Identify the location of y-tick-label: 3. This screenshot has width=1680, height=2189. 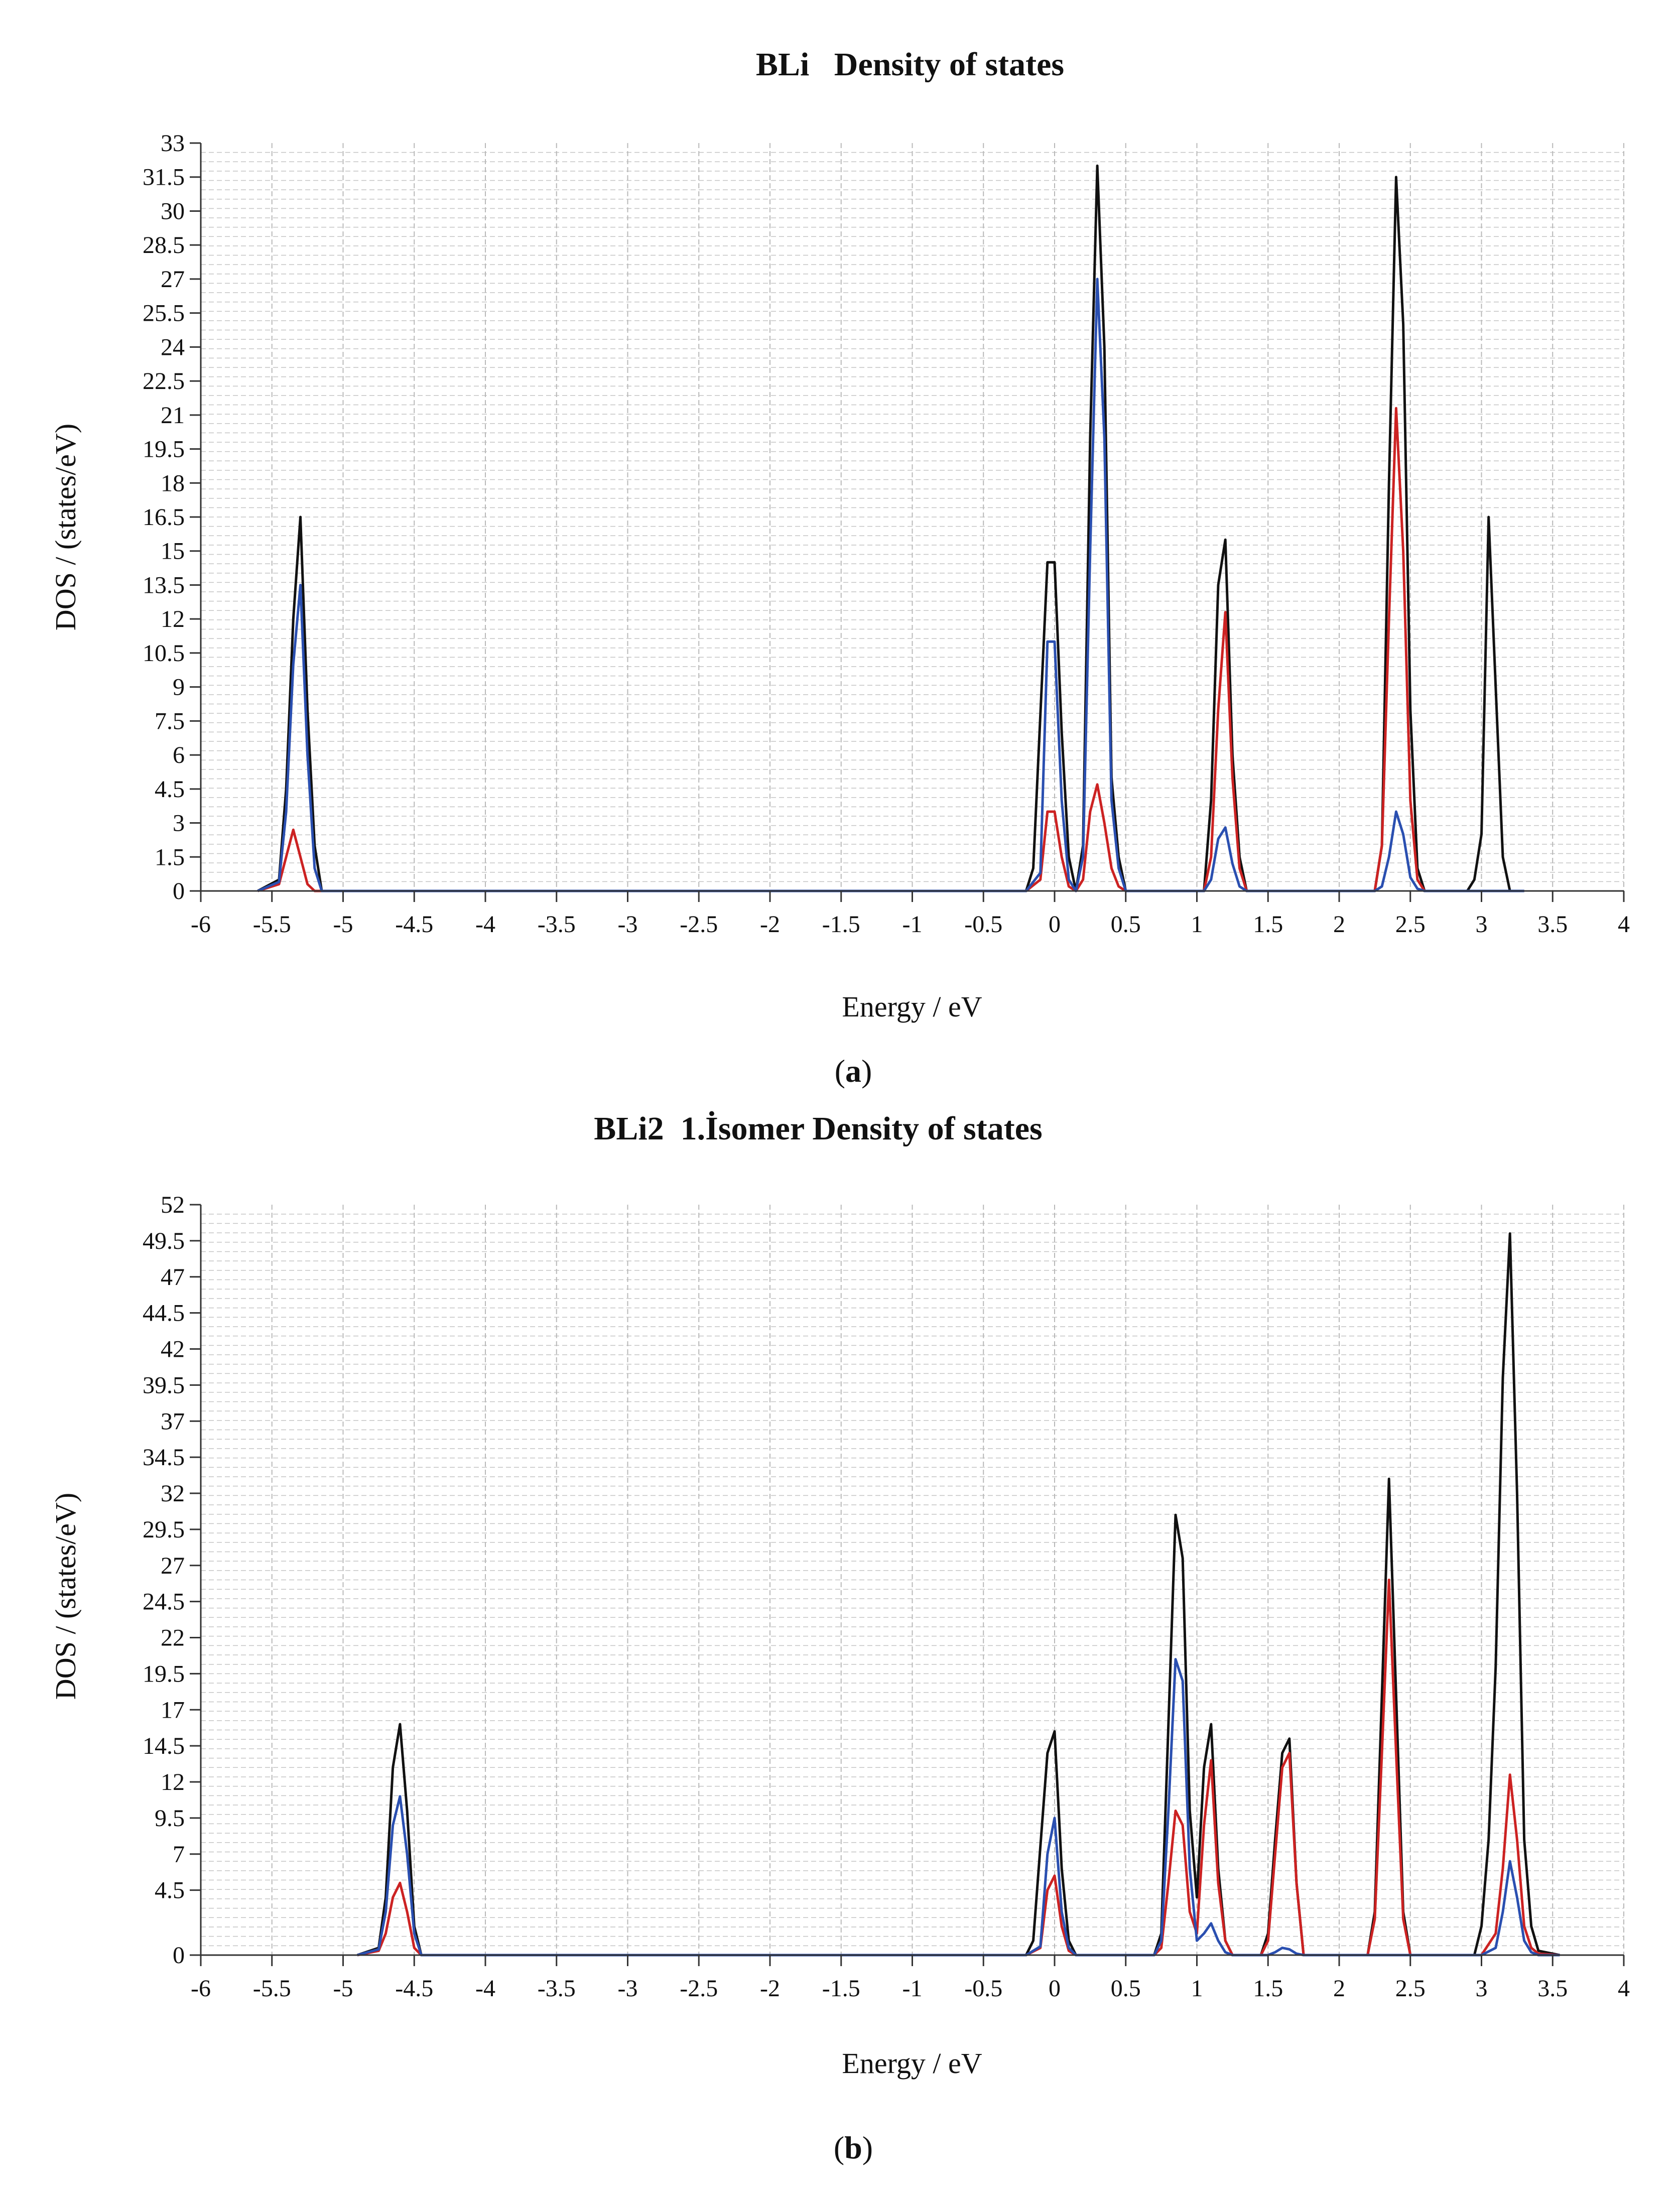
(179, 824).